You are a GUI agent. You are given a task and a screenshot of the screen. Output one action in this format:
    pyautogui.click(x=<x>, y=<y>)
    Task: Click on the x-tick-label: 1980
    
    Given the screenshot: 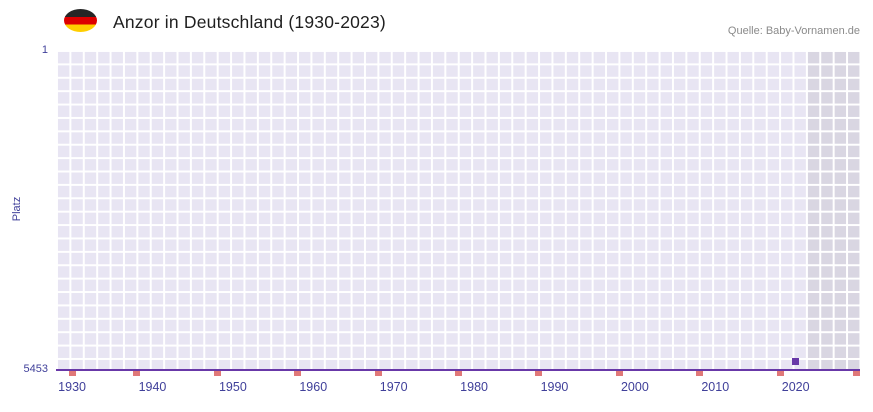 What is the action you would take?
    pyautogui.click(x=474, y=387)
    